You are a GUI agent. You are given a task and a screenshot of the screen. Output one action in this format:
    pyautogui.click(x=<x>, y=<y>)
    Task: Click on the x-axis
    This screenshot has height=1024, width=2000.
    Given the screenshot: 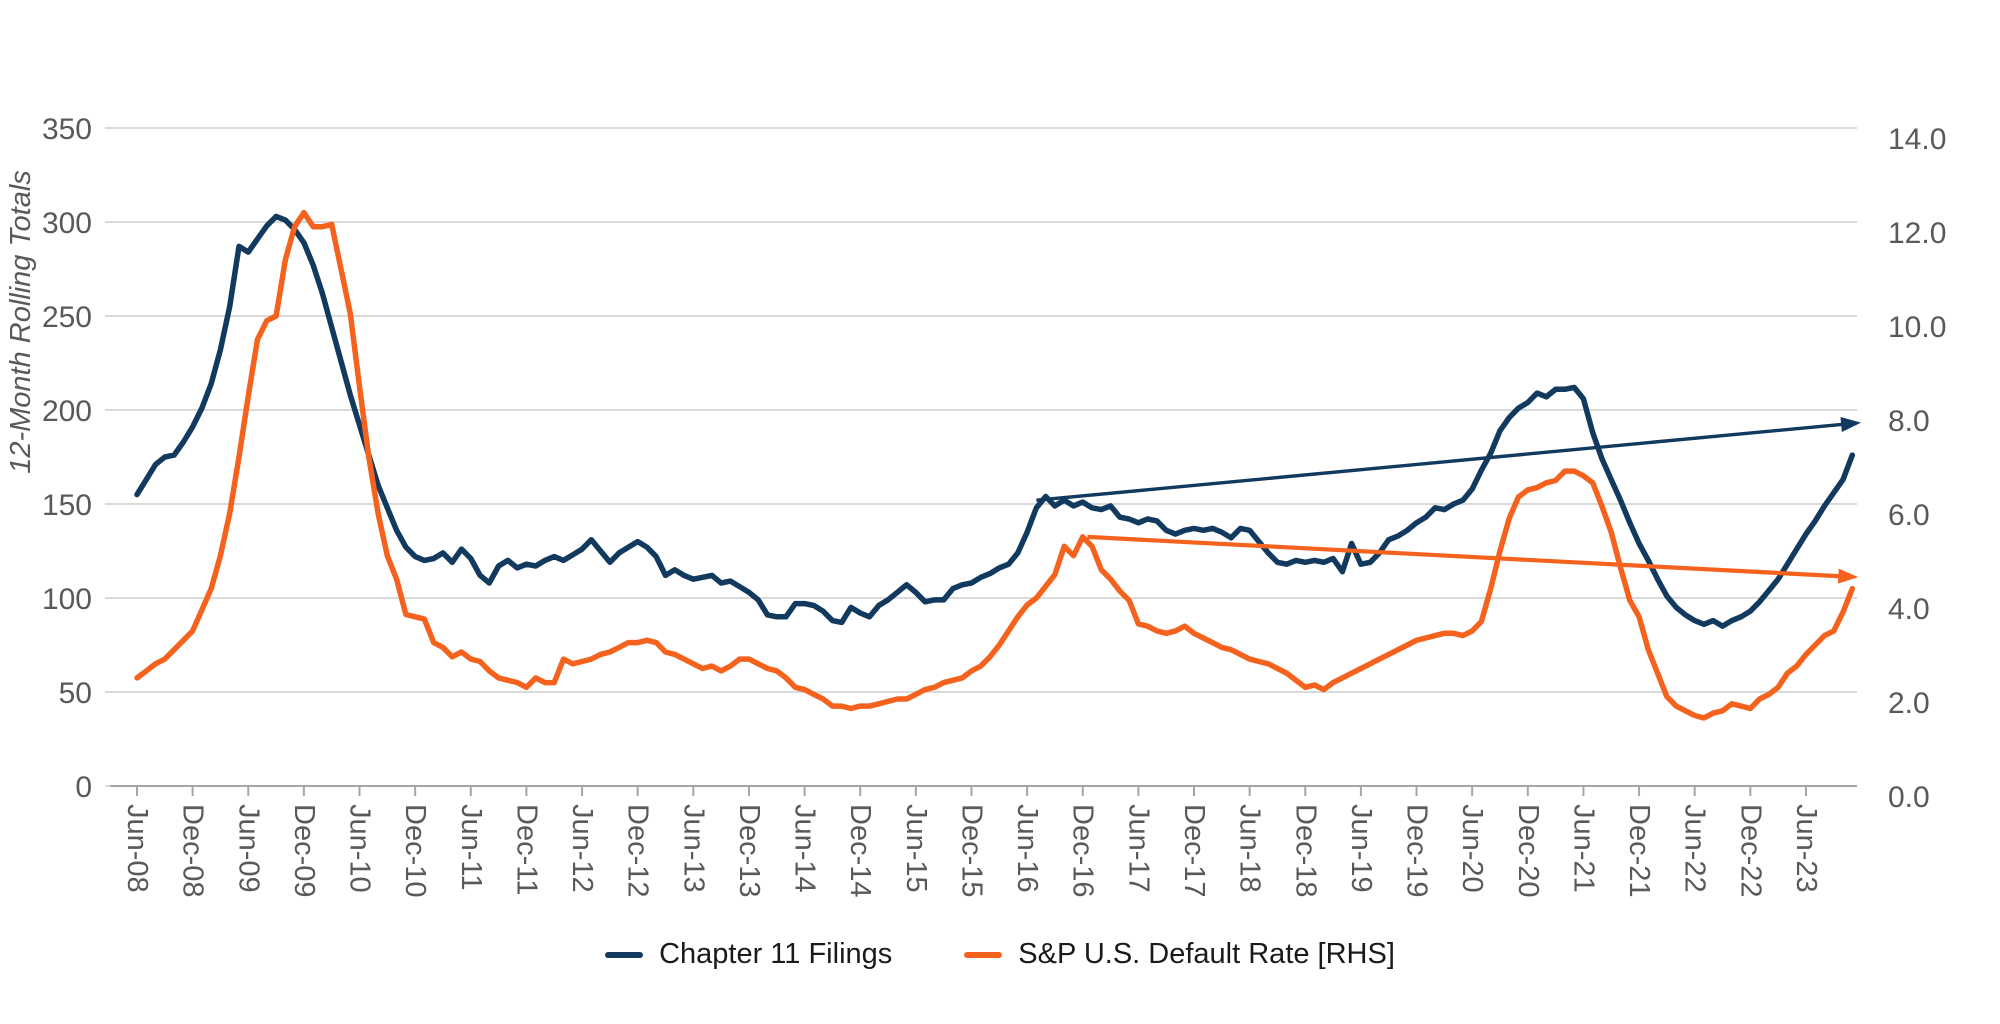 What is the action you would take?
    pyautogui.click(x=983, y=790)
    